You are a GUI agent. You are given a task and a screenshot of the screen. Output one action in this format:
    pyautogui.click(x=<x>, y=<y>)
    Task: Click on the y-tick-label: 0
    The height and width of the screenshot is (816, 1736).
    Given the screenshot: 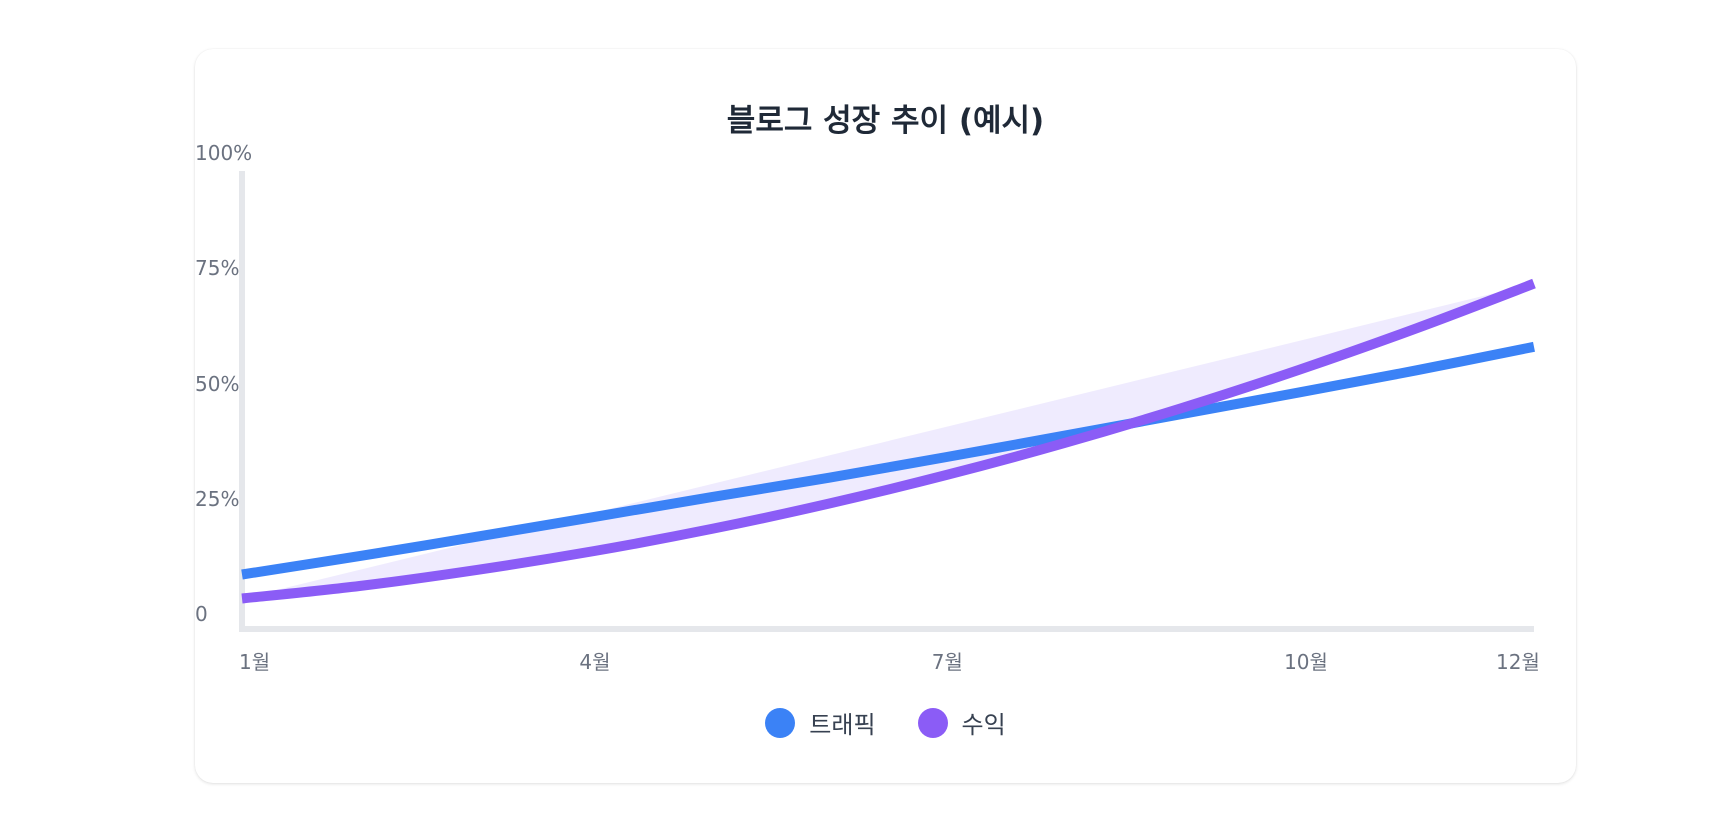 What is the action you would take?
    pyautogui.click(x=201, y=614)
    